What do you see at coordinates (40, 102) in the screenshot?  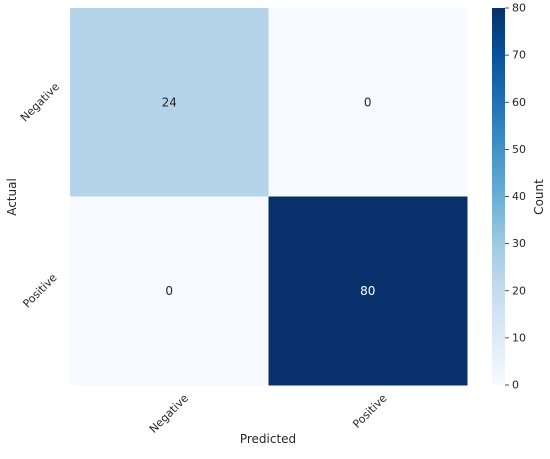 I see `y-tick-label: Negative` at bounding box center [40, 102].